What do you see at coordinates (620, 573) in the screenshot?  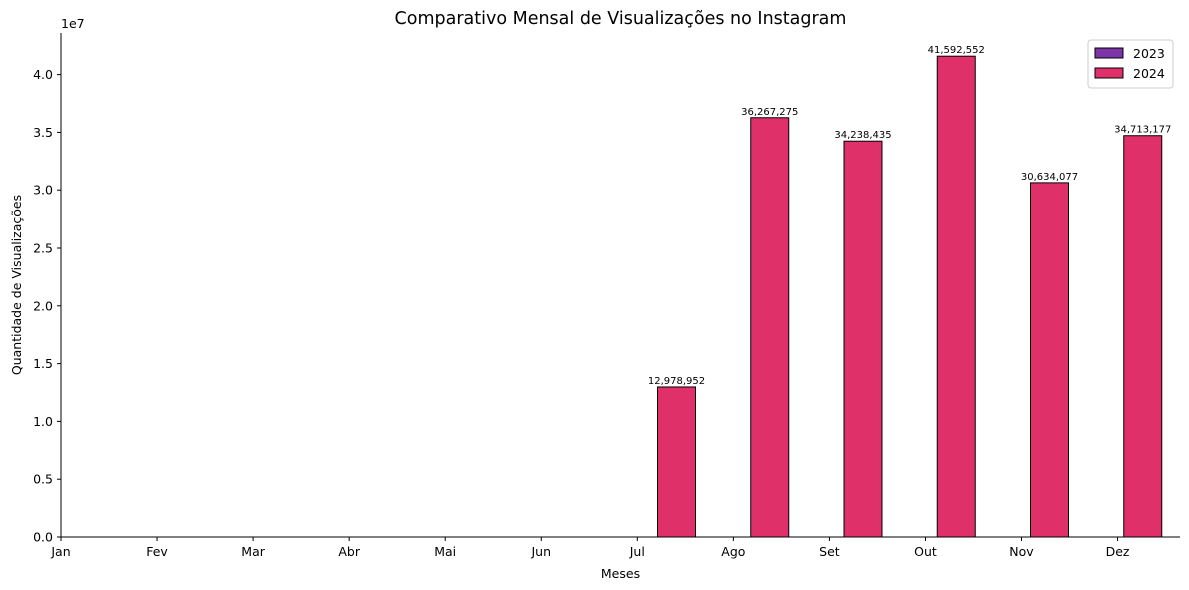 I see `x-axis-label: Meses` at bounding box center [620, 573].